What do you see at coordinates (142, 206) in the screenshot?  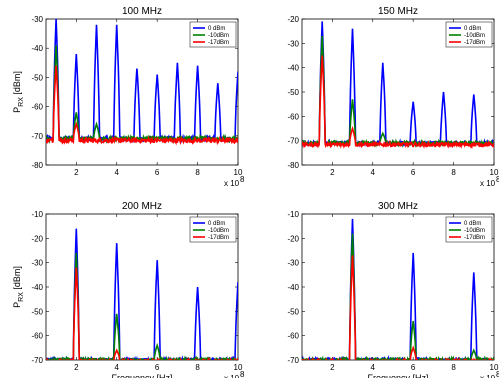 I see `chart-title: 200 MHz` at bounding box center [142, 206].